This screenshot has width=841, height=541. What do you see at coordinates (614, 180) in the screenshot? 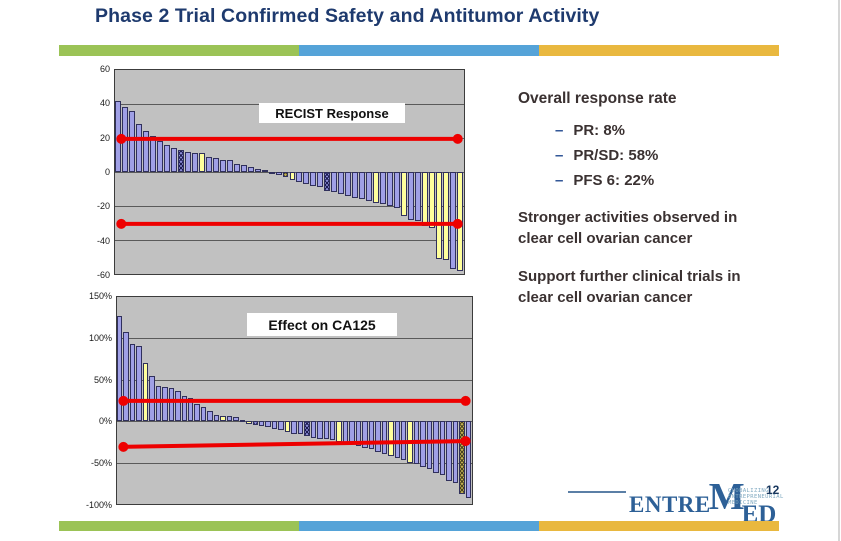
I see `bullet-pfs-label: PFS 6: 22%` at bounding box center [614, 180].